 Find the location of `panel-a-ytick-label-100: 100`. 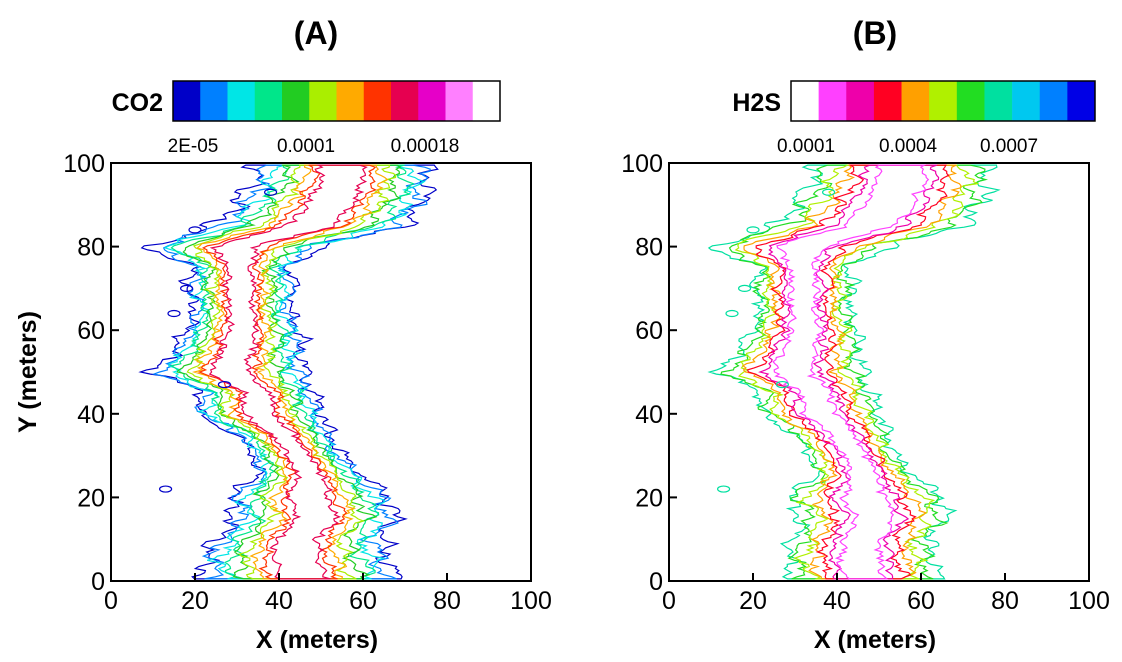

panel-a-ytick-label-100: 100 is located at coordinates (84, 164).